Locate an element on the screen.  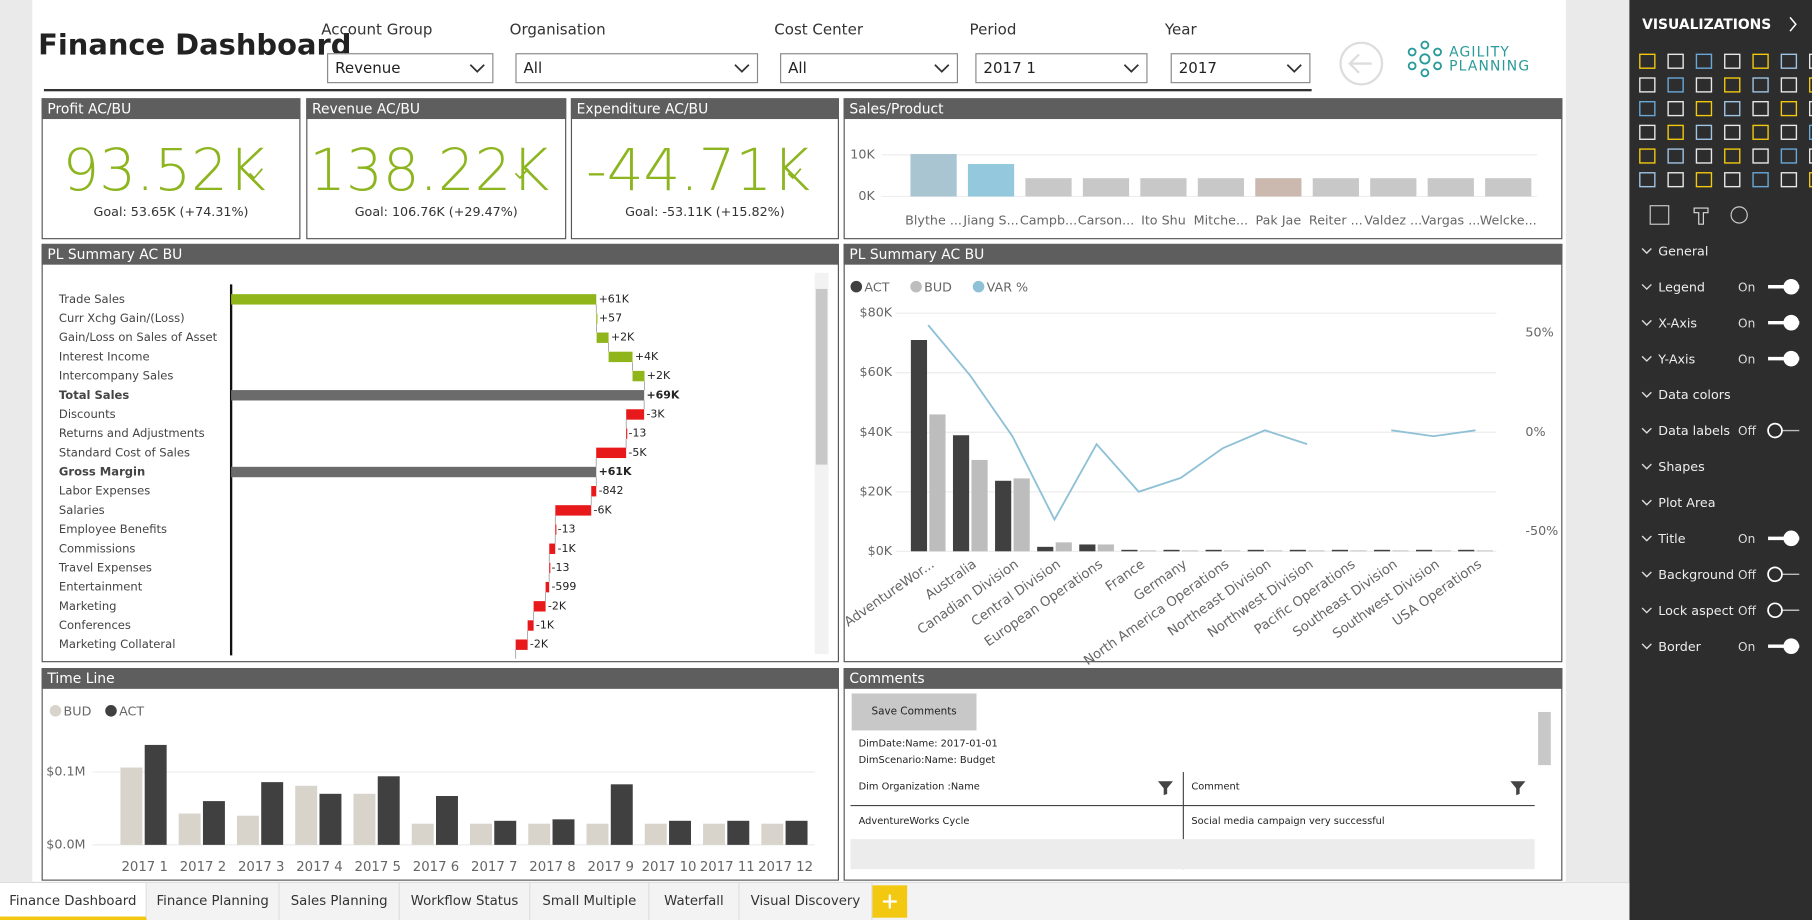
filter-dropdown: 2017 is located at coordinates (1240, 68).